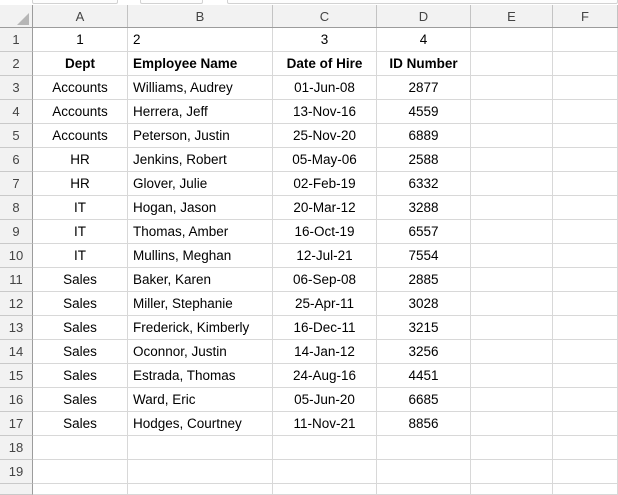  What do you see at coordinates (80, 256) in the screenshot?
I see `cell-A10: IT` at bounding box center [80, 256].